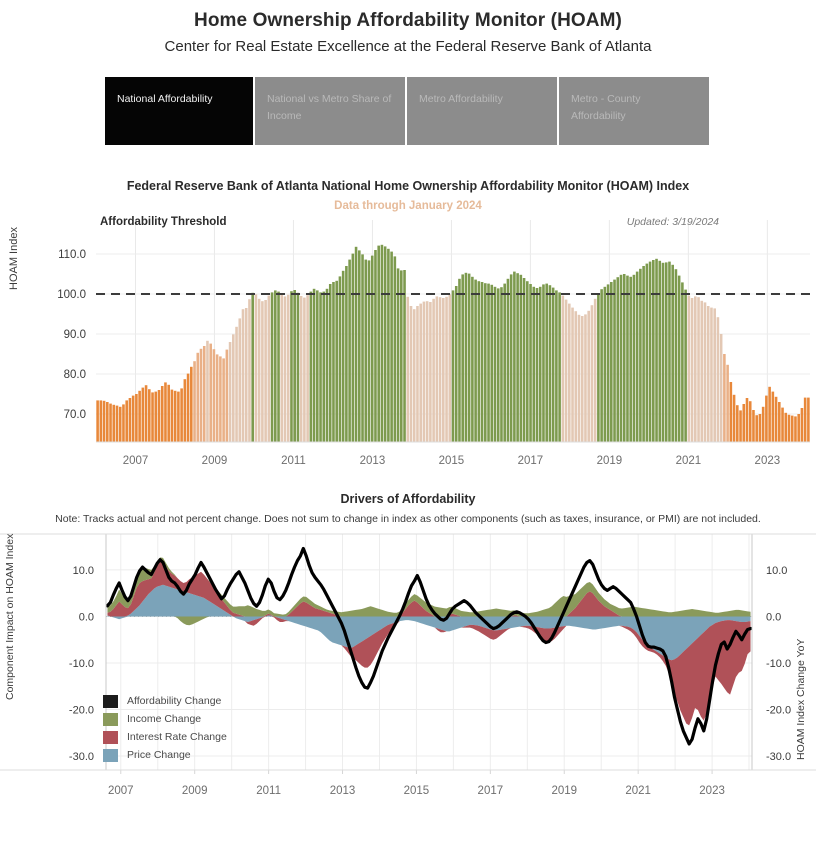  What do you see at coordinates (482, 111) in the screenshot?
I see `tab-metro-affordability: Metro Affordability` at bounding box center [482, 111].